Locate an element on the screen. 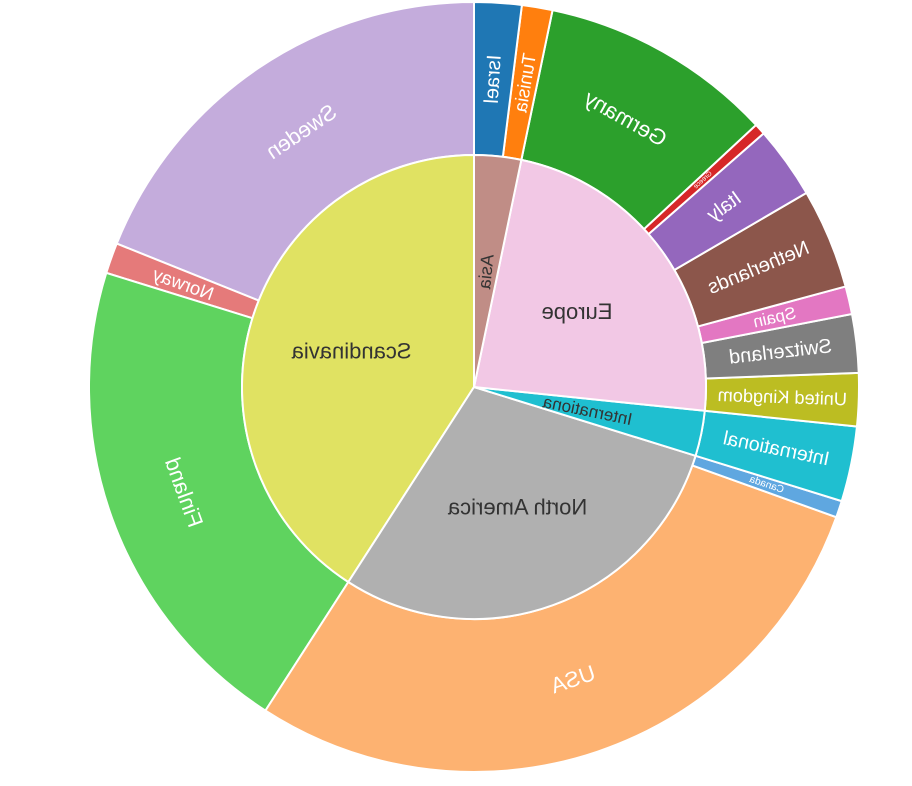 The image size is (912, 786). outer-label-united-kingdom: United Kingdom is located at coordinates (782, 397).